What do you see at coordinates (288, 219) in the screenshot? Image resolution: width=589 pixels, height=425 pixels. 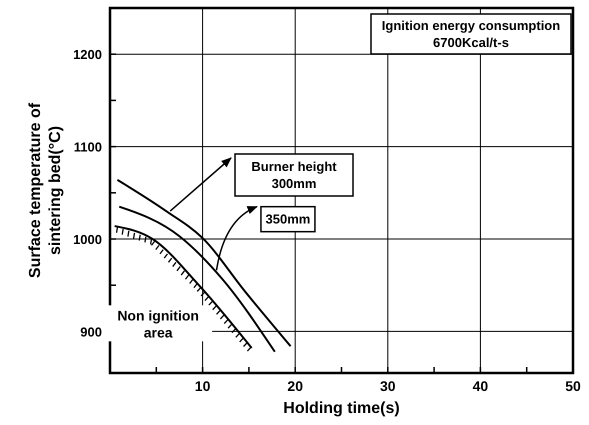 I see `text: 350mm` at bounding box center [288, 219].